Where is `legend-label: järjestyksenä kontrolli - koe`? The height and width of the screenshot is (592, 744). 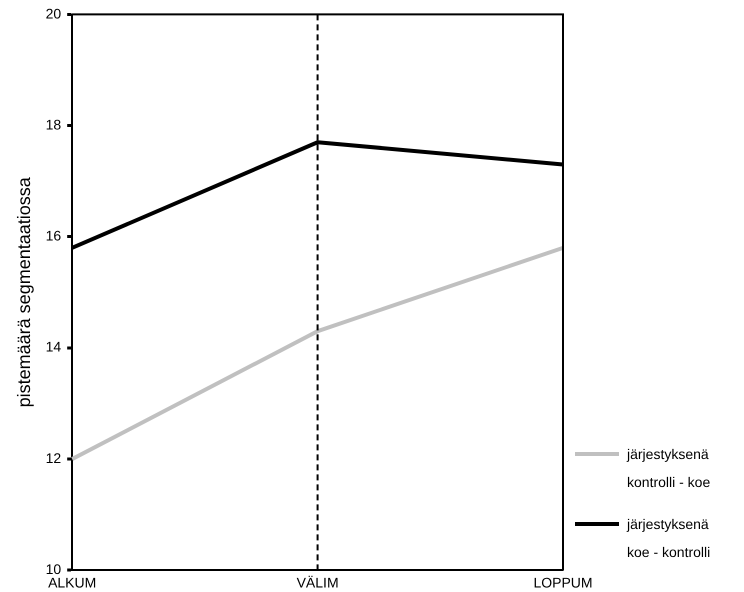
legend-label: järjestyksenä kontrolli - koe is located at coordinates (669, 468).